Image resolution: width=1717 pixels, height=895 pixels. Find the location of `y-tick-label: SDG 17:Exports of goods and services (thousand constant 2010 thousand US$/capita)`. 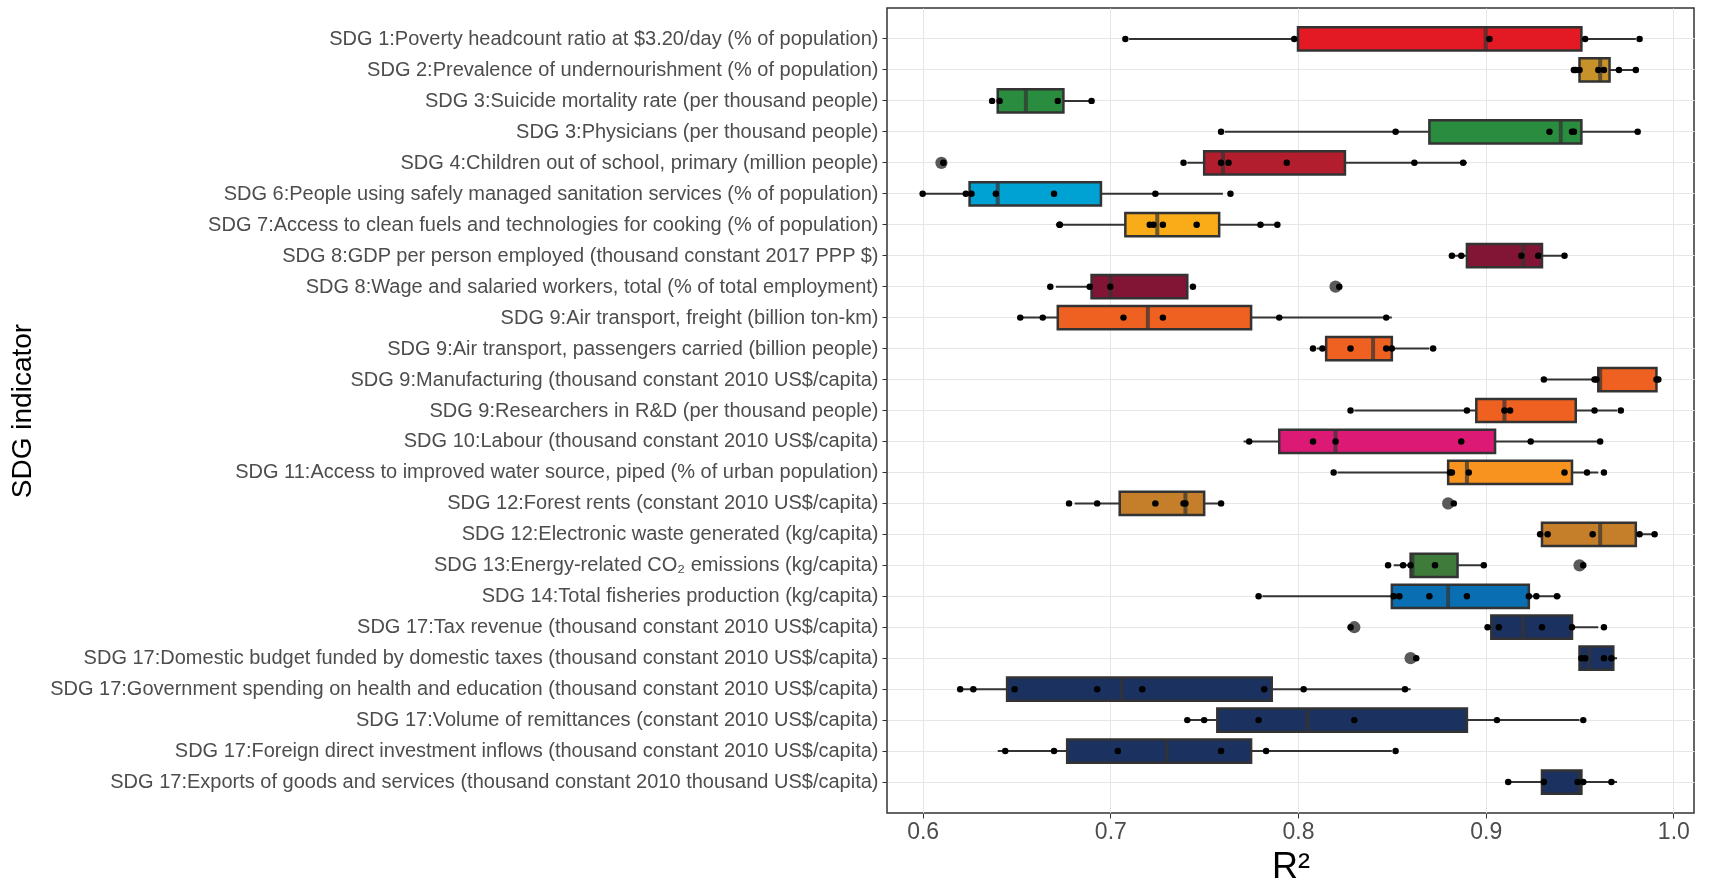

y-tick-label: SDG 17:Exports of goods and services (thousand constant 2010 thousand US$/capita) is located at coordinates (494, 781).